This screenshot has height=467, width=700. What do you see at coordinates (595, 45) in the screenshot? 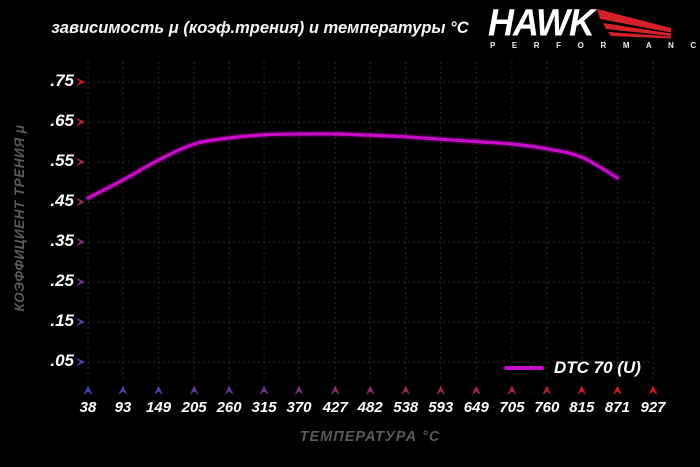
I see `logo-subtext: P E R F O R M A N C E` at bounding box center [595, 45].